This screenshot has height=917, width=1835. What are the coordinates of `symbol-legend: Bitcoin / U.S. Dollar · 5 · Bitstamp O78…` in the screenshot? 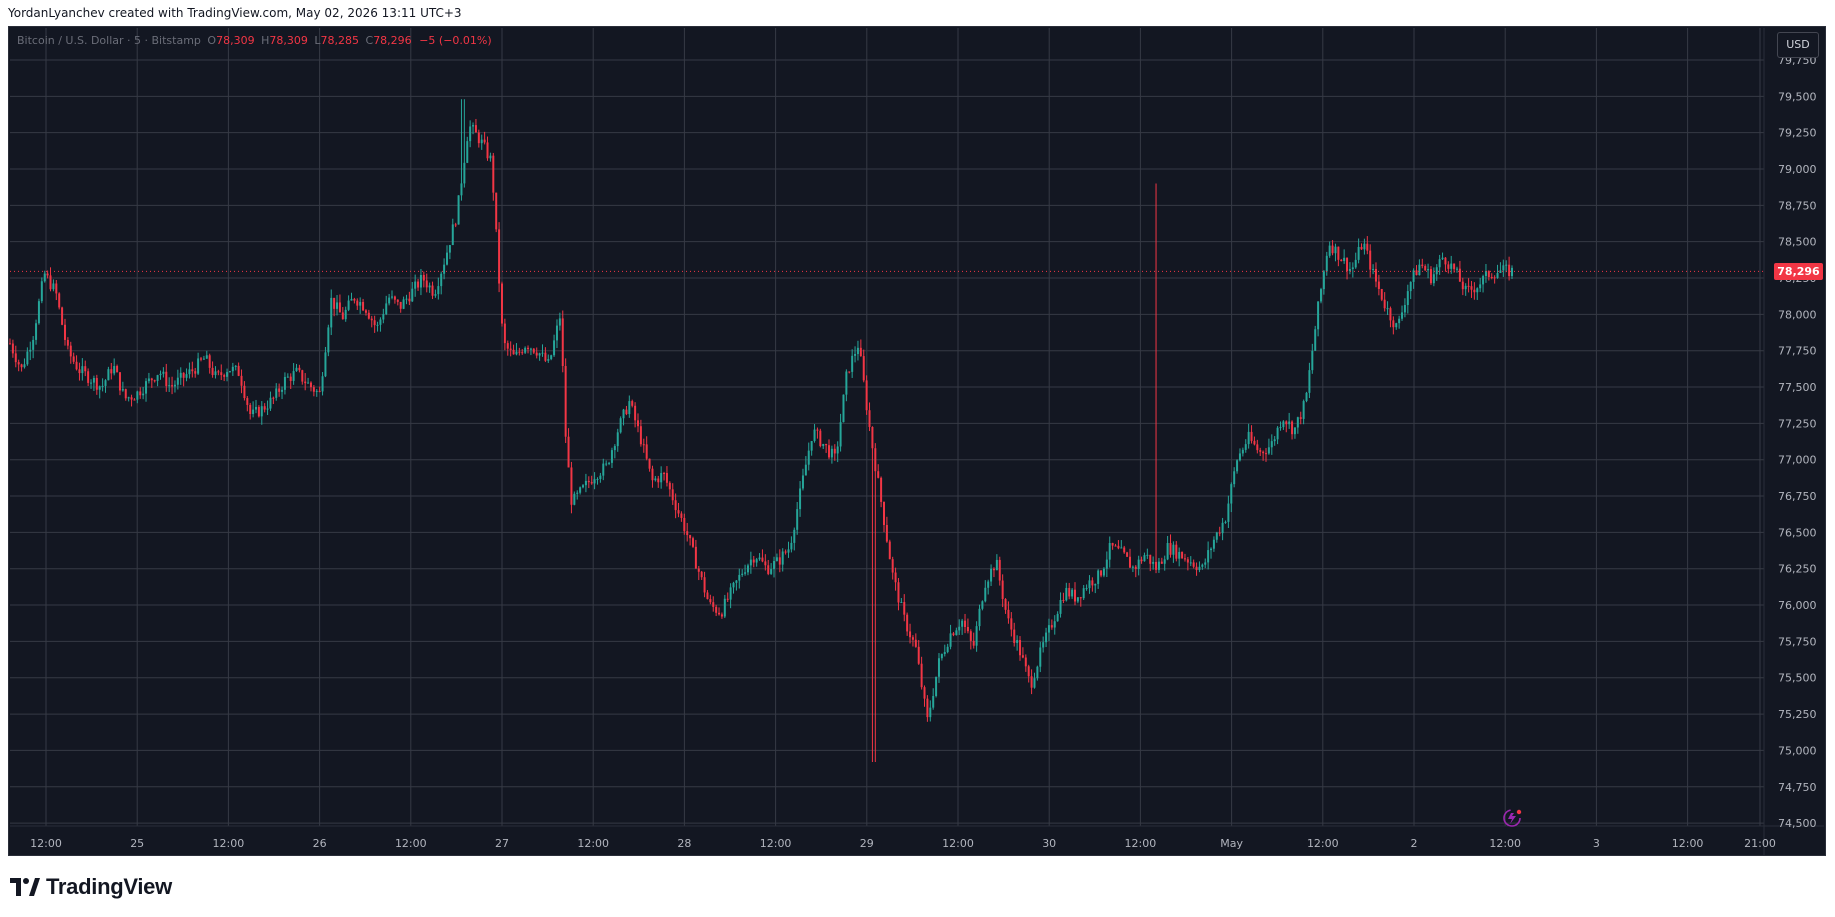 It's located at (254, 40).